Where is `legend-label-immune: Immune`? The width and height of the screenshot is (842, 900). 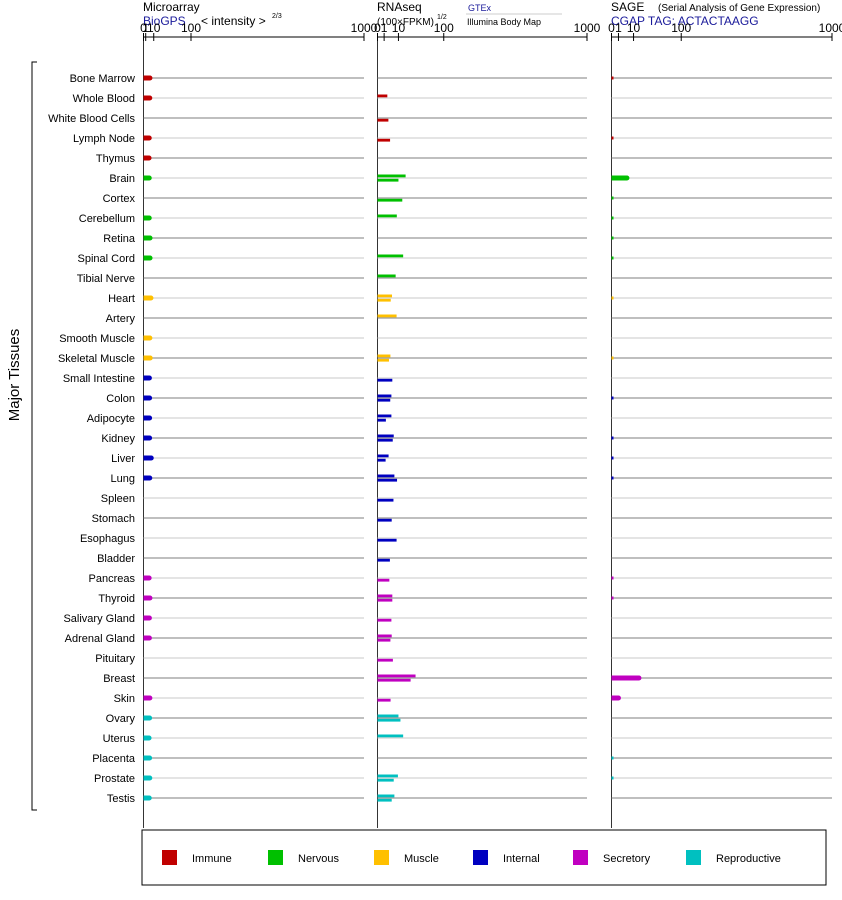 legend-label-immune: Immune is located at coordinates (212, 859).